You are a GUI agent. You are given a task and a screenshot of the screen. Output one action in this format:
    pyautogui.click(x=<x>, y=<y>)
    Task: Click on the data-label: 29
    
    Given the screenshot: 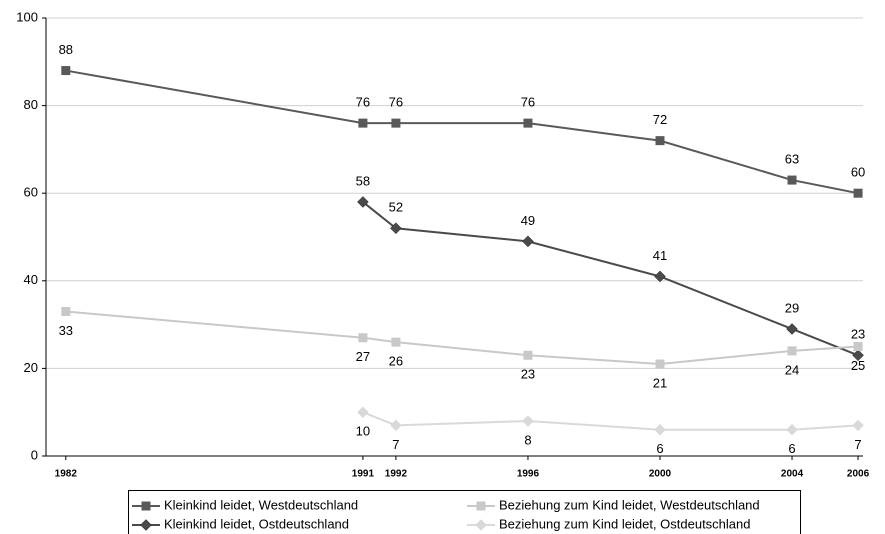 What is the action you would take?
    pyautogui.click(x=792, y=307)
    